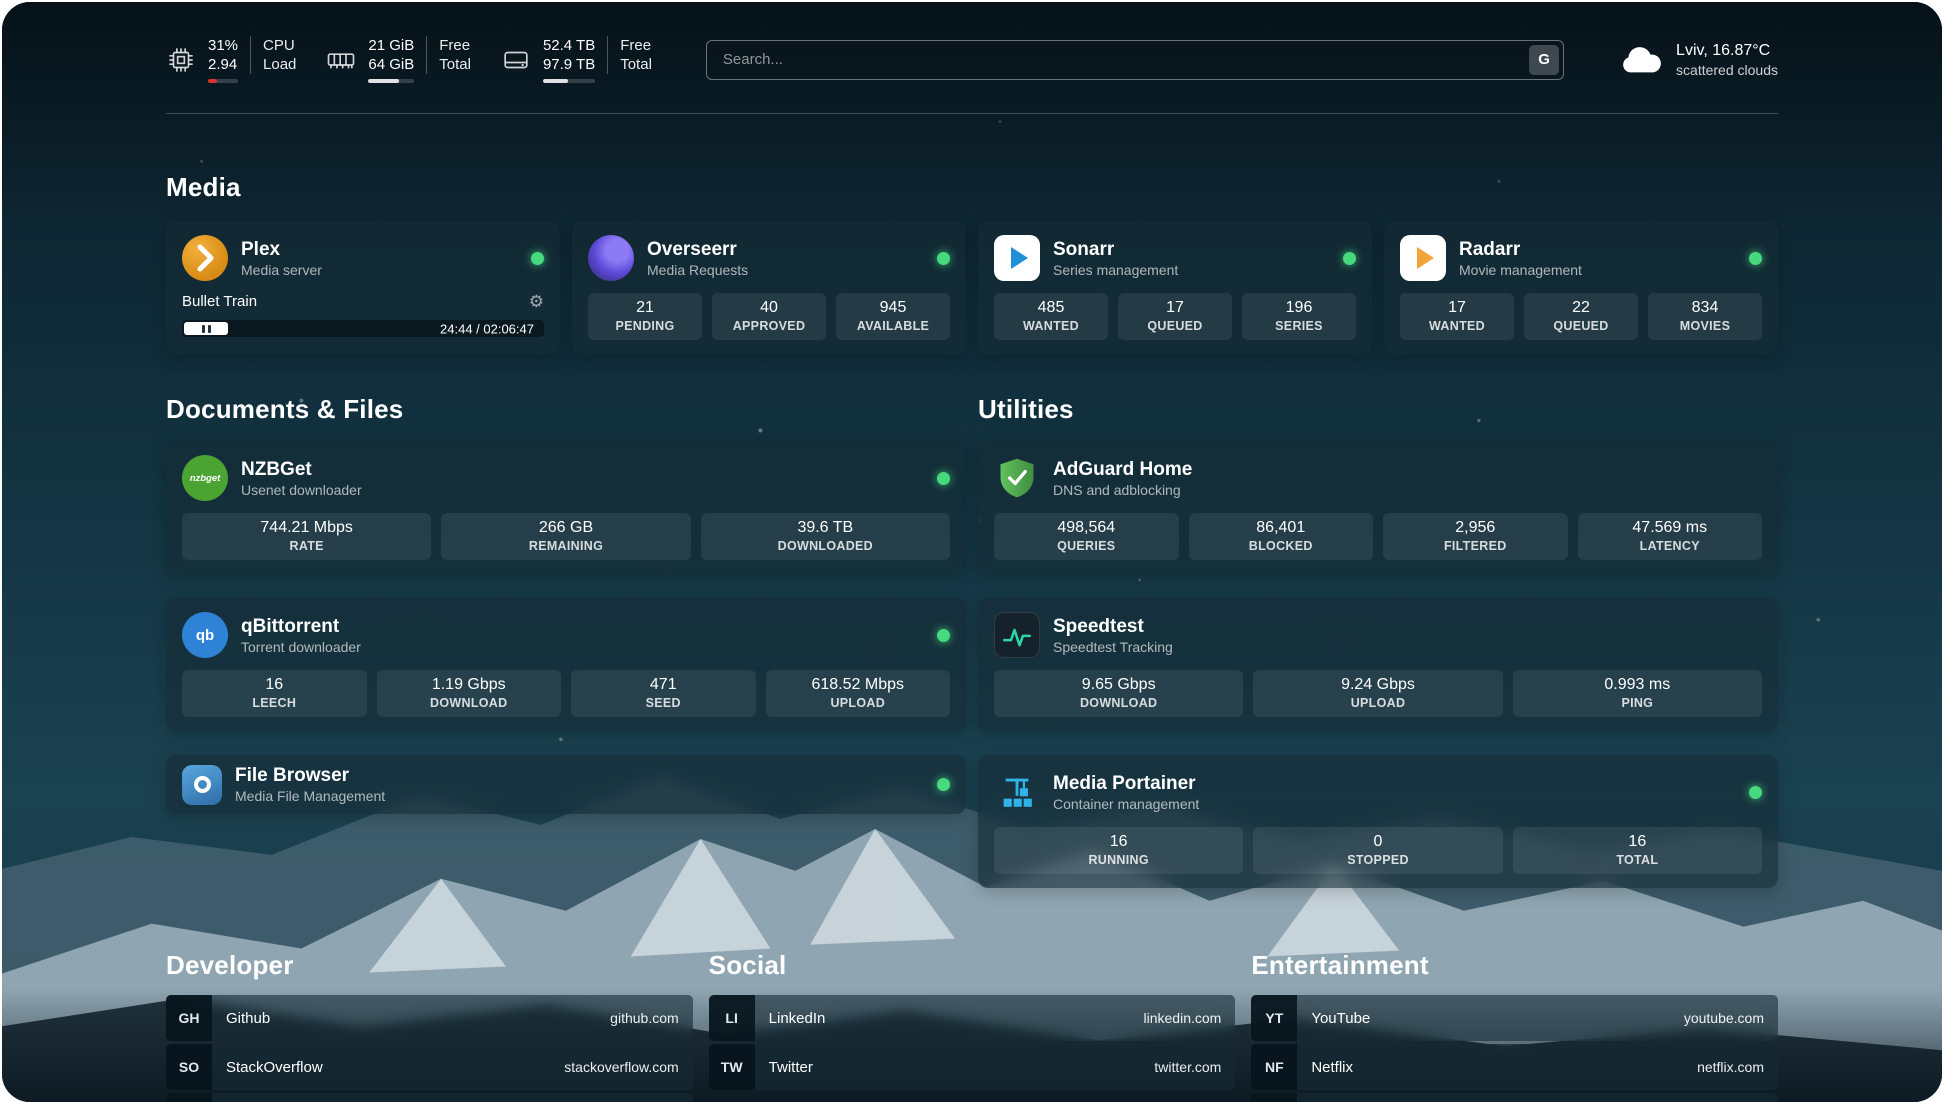 The height and width of the screenshot is (1104, 1944). I want to click on plex-icon, so click(205, 258).